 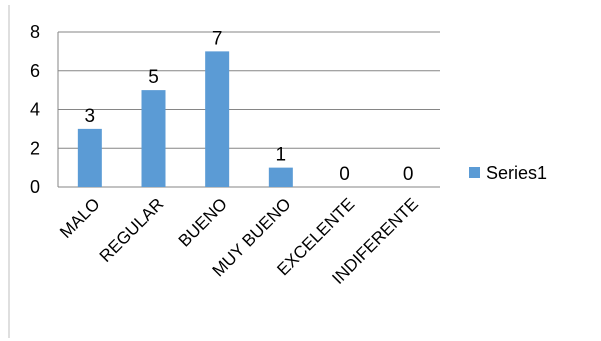 What do you see at coordinates (217, 119) in the screenshot?
I see `bar-bueno` at bounding box center [217, 119].